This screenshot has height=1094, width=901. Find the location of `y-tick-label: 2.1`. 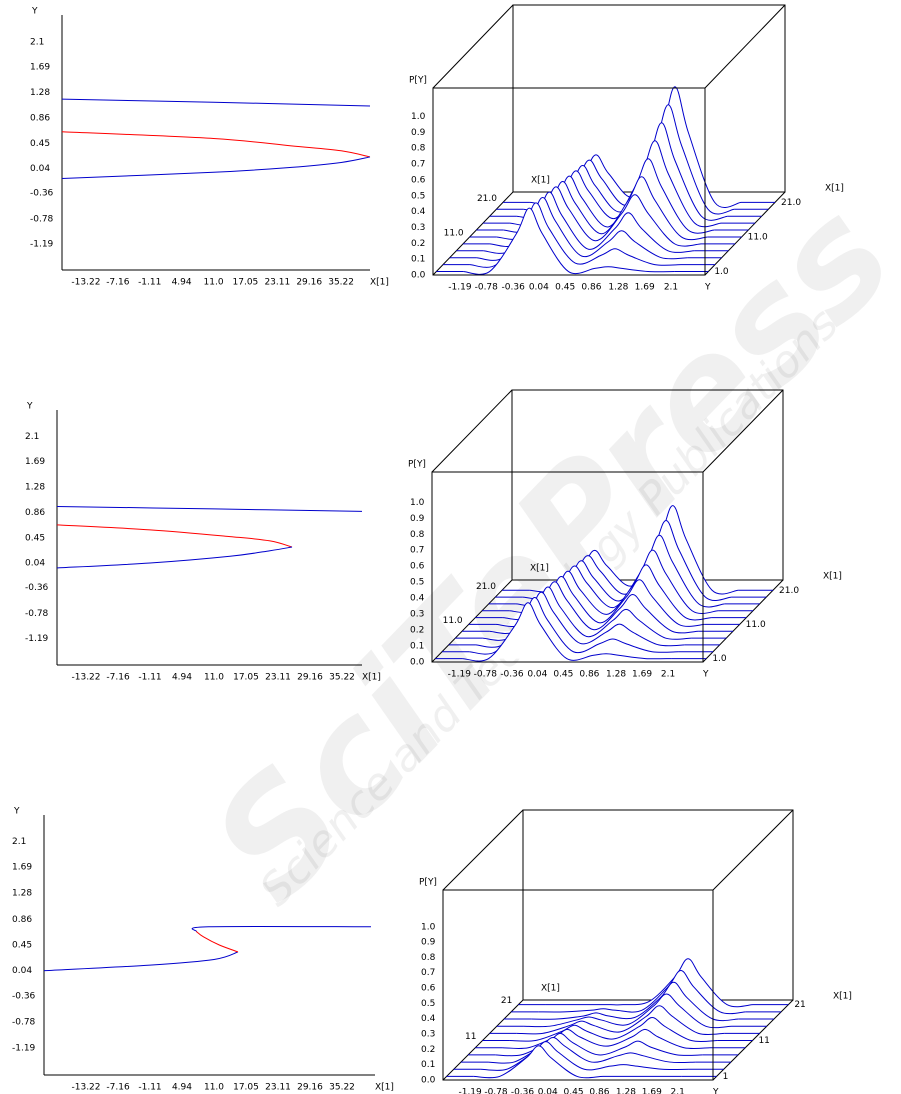

y-tick-label: 2.1 is located at coordinates (37, 43).